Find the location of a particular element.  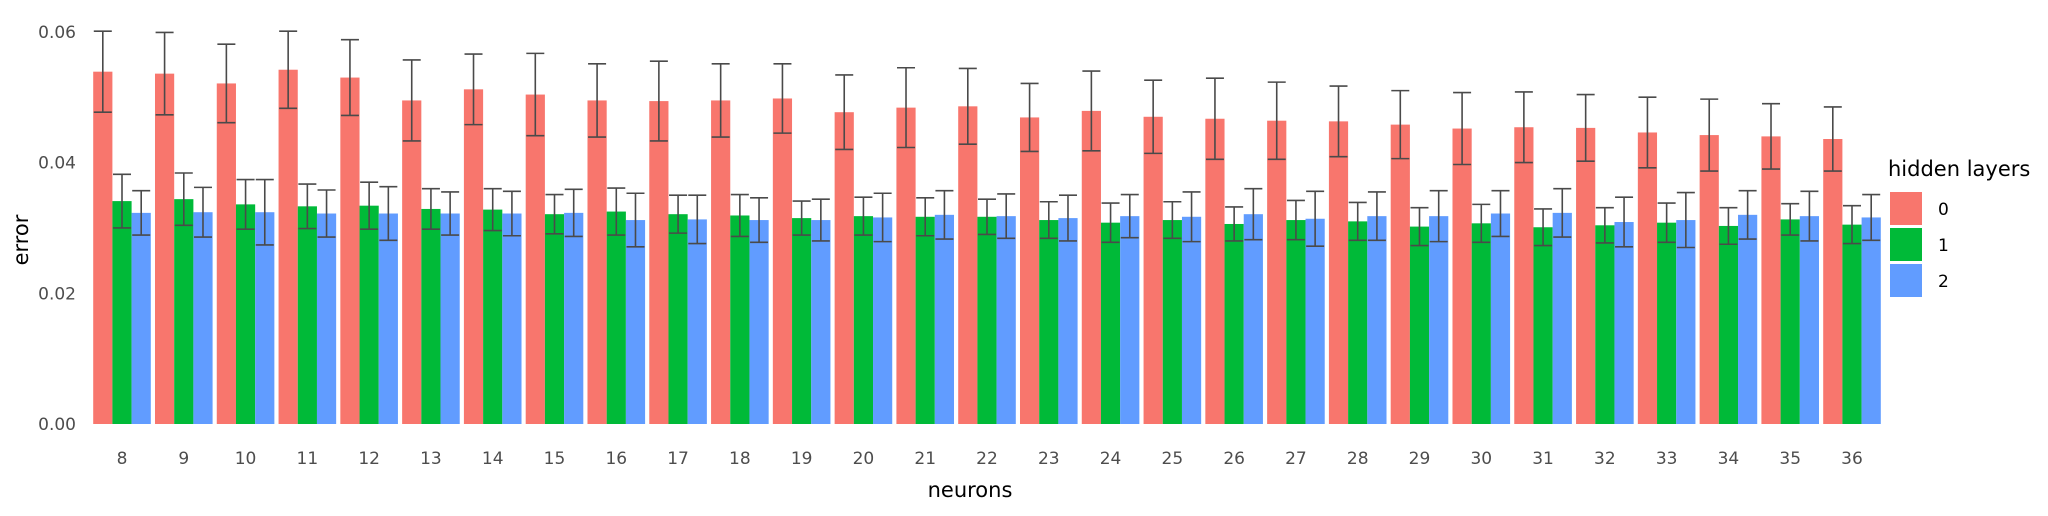

x-tick-label: 21 is located at coordinates (925, 459).